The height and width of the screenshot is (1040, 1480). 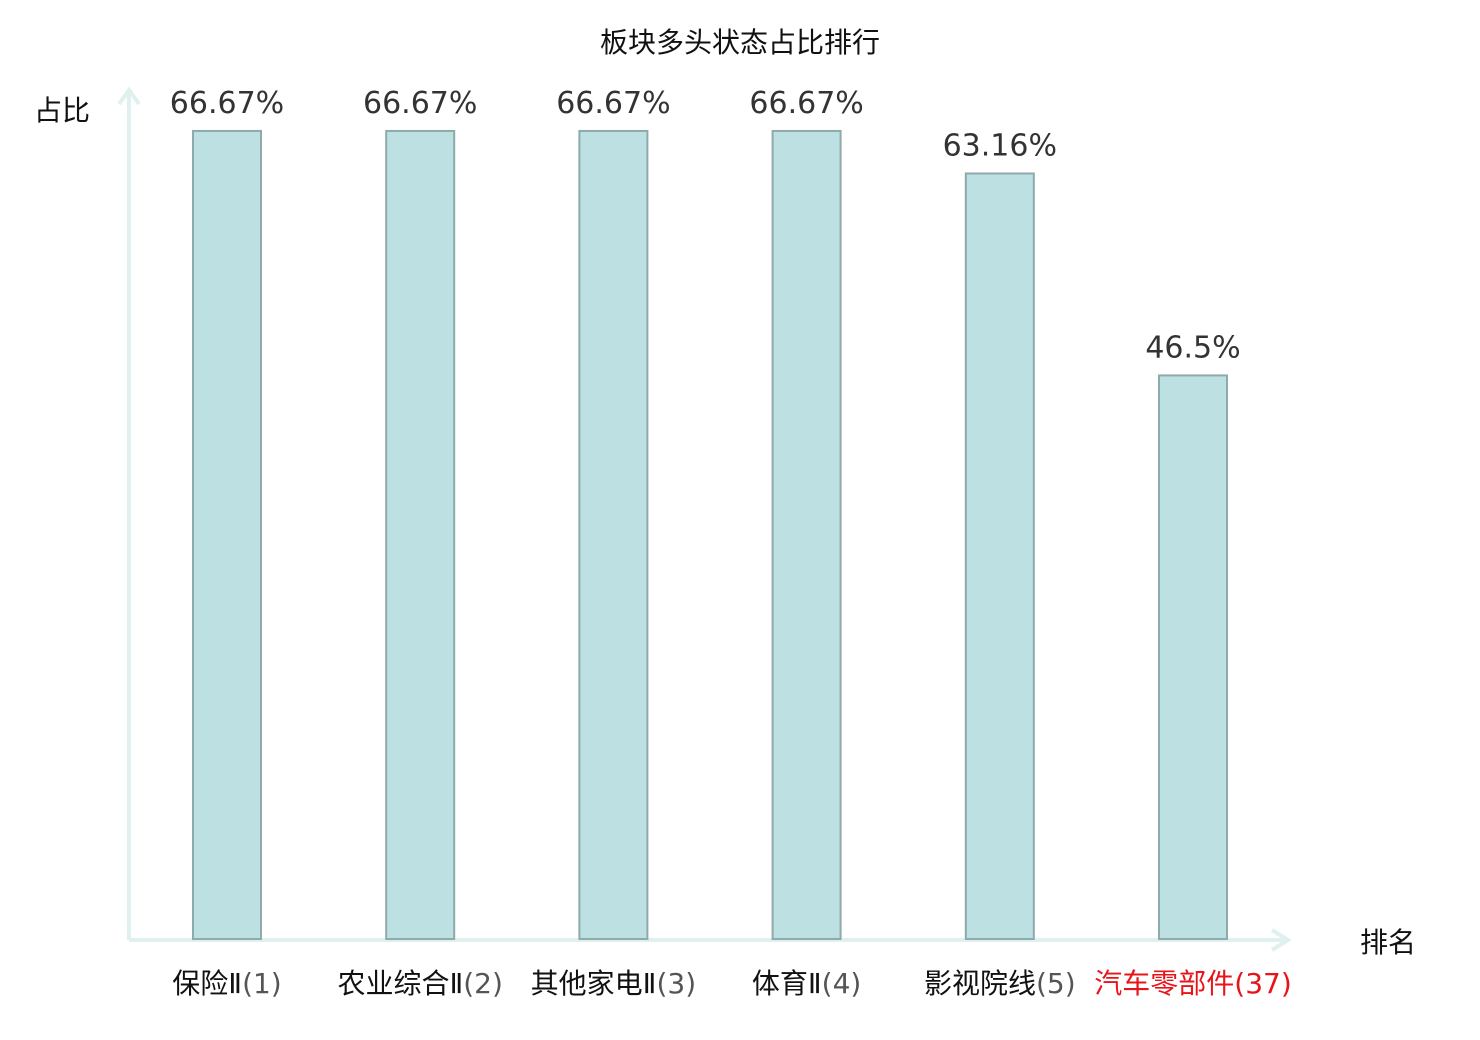 What do you see at coordinates (740, 42) in the screenshot?
I see `chart-title: 板块多头状态占比排行` at bounding box center [740, 42].